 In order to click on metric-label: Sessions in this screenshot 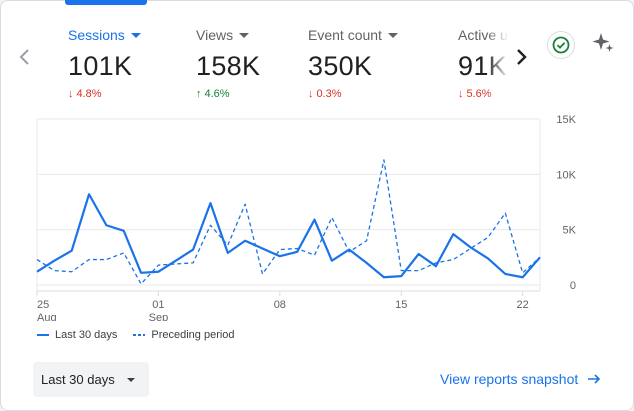, I will do `click(96, 35)`.